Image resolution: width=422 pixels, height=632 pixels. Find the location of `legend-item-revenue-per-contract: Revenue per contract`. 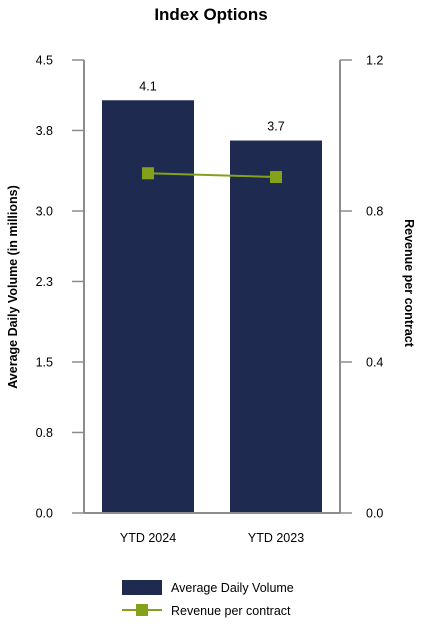

legend-item-revenue-per-contract: Revenue per contract is located at coordinates (206, 611).